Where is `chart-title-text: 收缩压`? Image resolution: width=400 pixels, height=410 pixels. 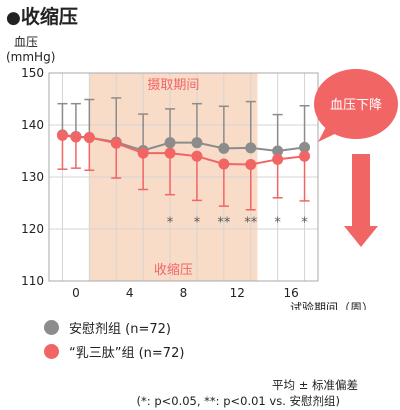 chart-title-text: 收缩压 is located at coordinates (49, 17).